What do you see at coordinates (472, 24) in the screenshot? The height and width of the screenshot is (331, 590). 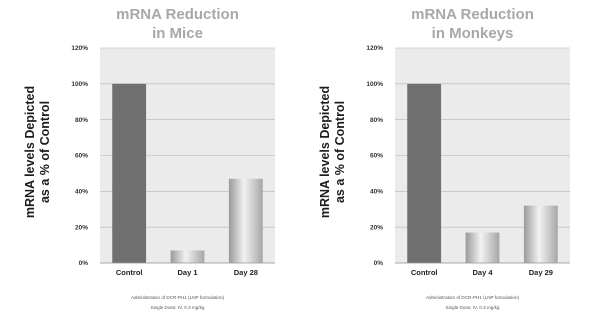 I see `chart-title: mRNA Reduction in Monkeys` at bounding box center [472, 24].